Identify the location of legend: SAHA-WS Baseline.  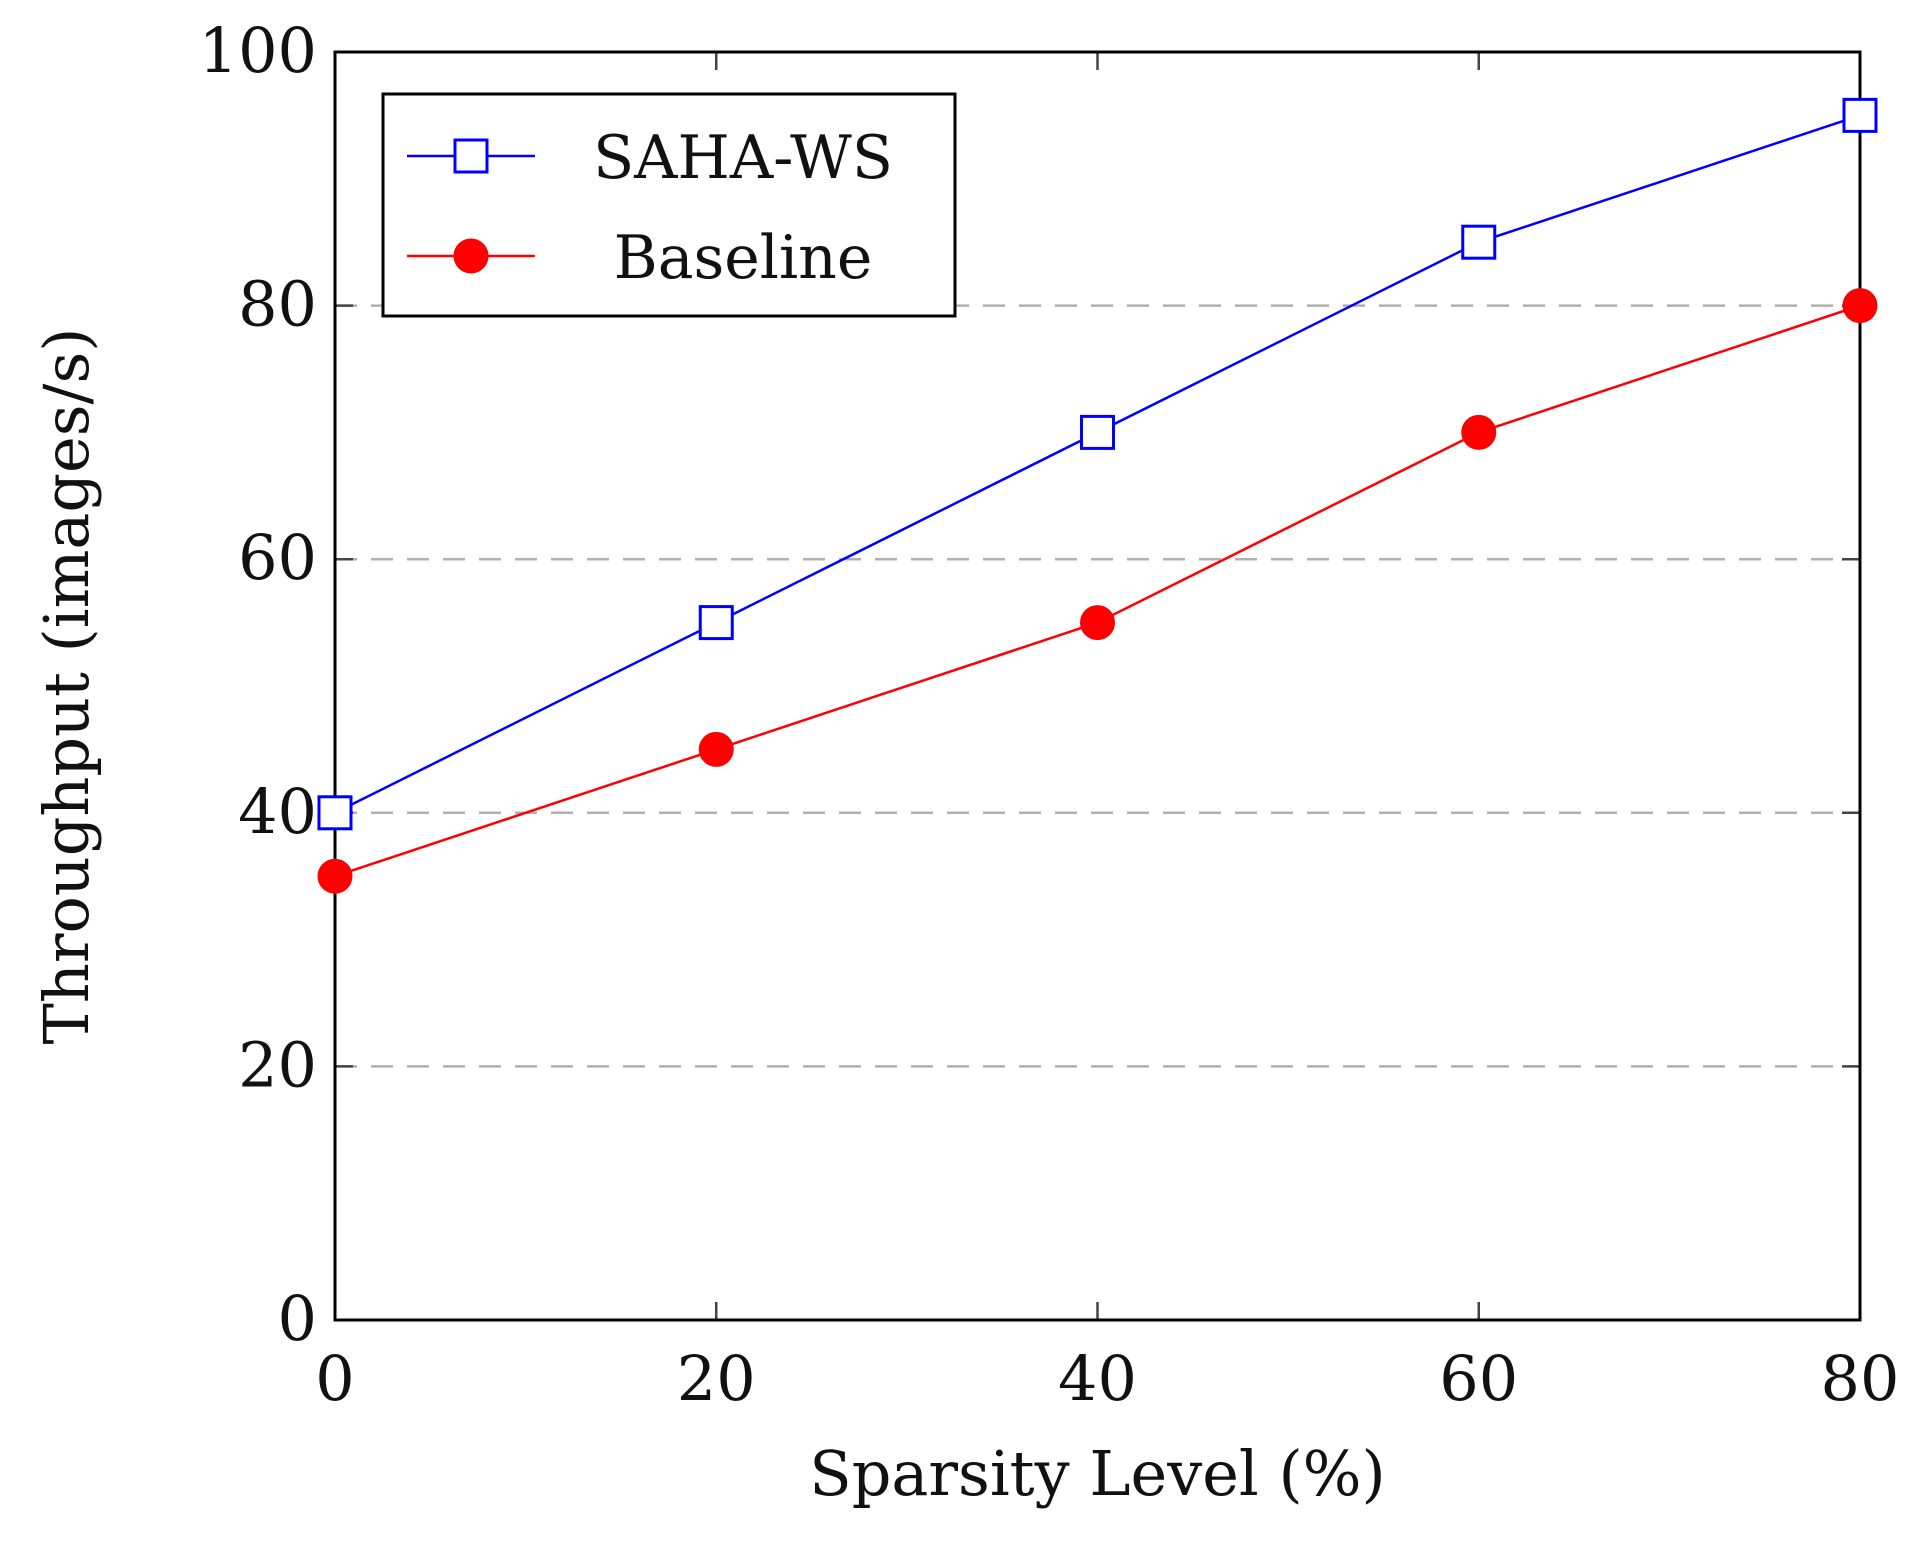
(669, 205).